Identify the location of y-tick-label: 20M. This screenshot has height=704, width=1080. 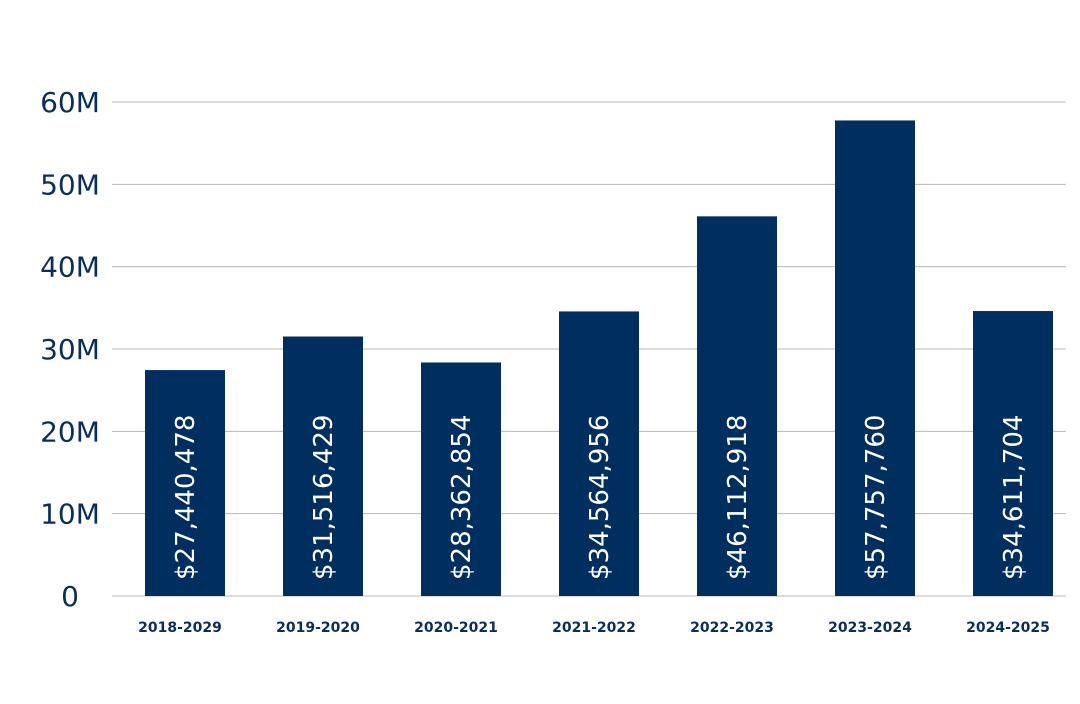
(70, 431).